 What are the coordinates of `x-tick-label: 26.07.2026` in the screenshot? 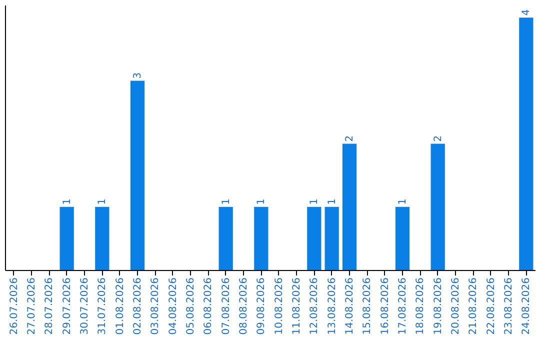 It's located at (14, 306).